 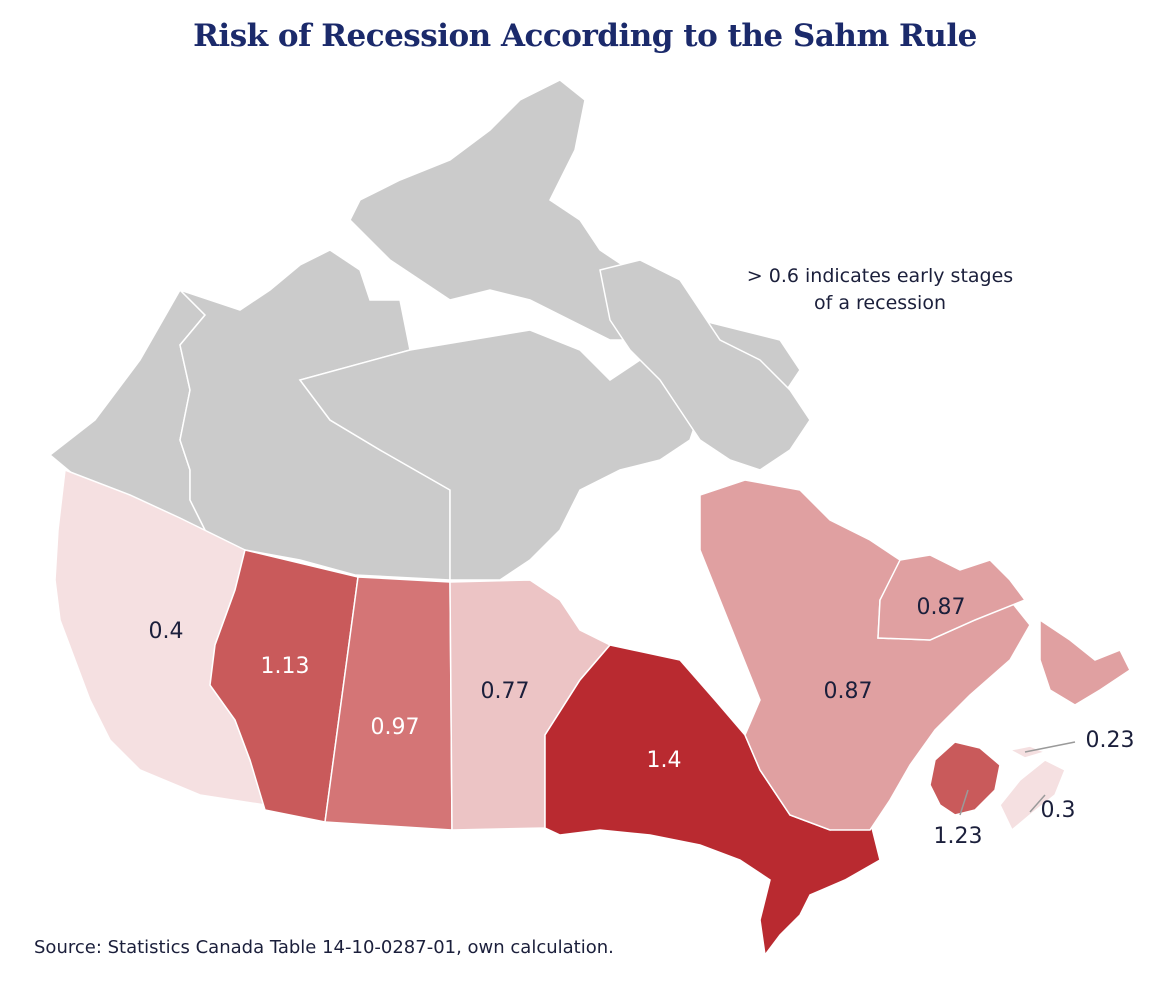 I want to click on label-saskatchewan: 0.97, so click(x=395, y=727).